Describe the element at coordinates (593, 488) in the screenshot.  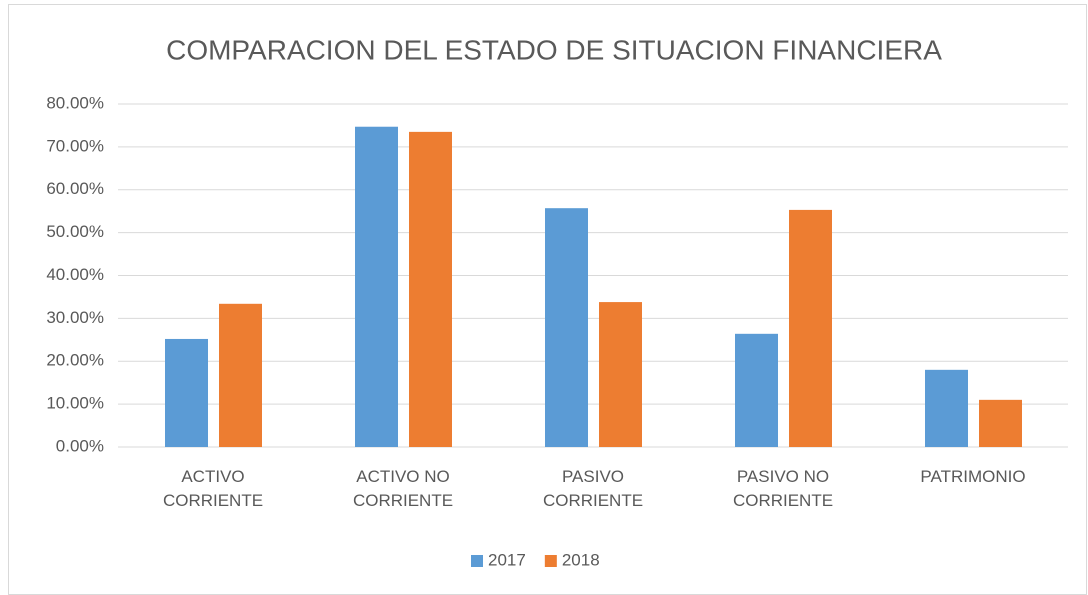
I see `x-tick-label: PASIVO CORRIENTE` at that location.